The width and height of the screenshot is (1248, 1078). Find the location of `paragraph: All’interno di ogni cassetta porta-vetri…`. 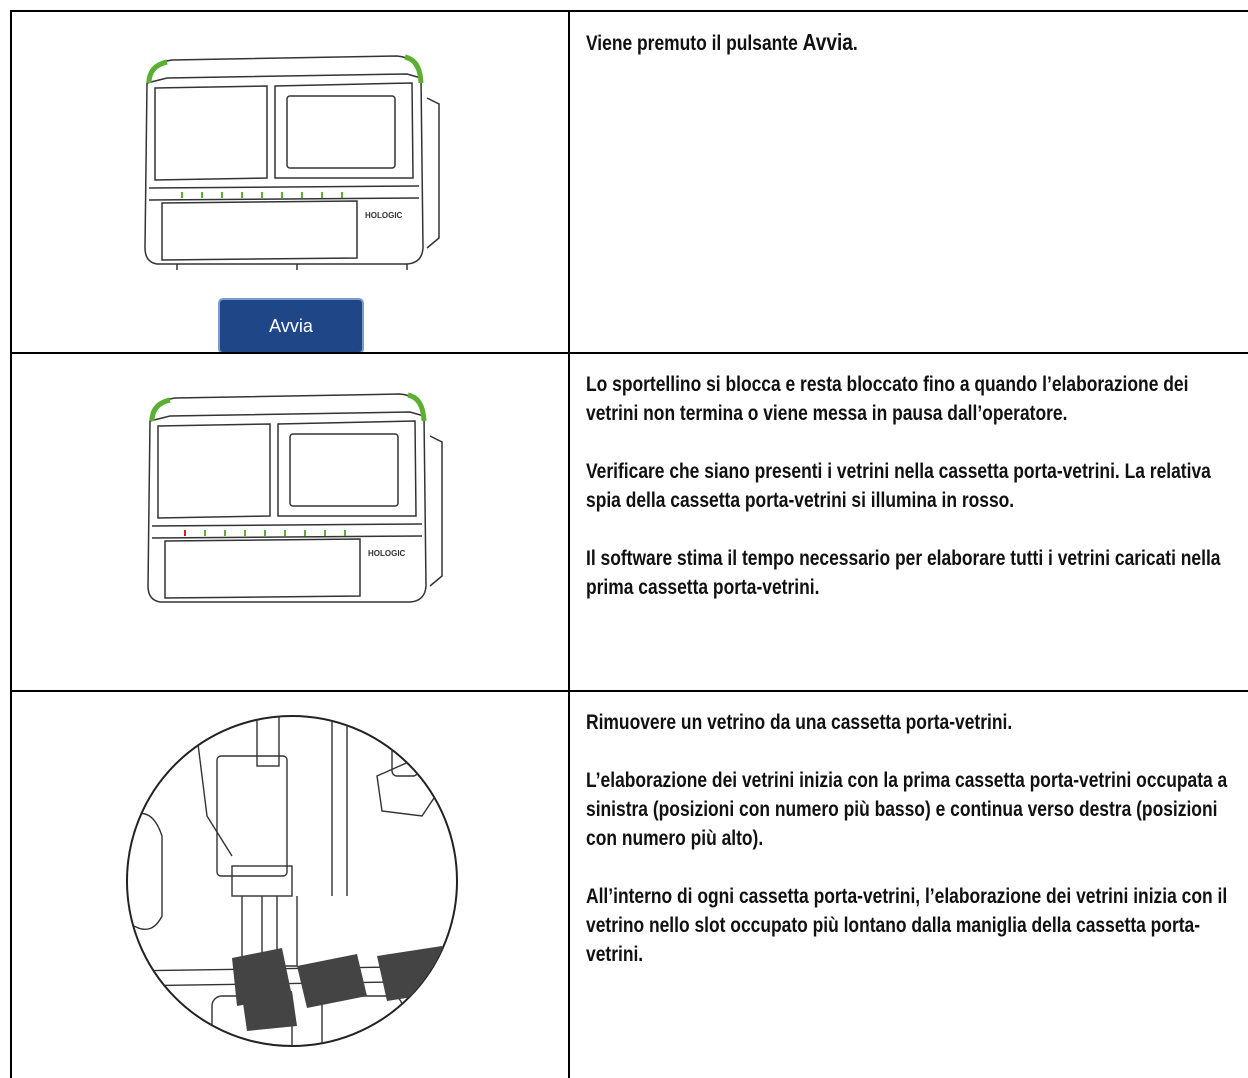

paragraph: All’interno di ogni cassetta porta-vetri… is located at coordinates (907, 925).